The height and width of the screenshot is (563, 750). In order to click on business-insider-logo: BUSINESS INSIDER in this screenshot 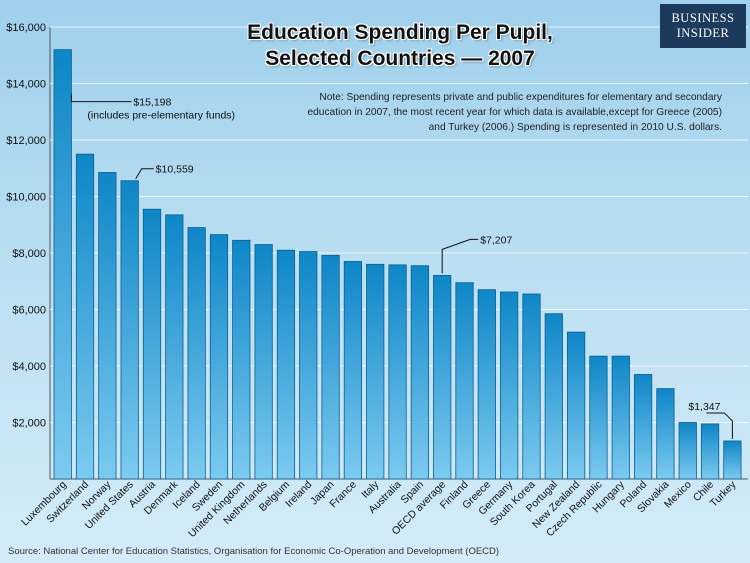, I will do `click(703, 26)`.